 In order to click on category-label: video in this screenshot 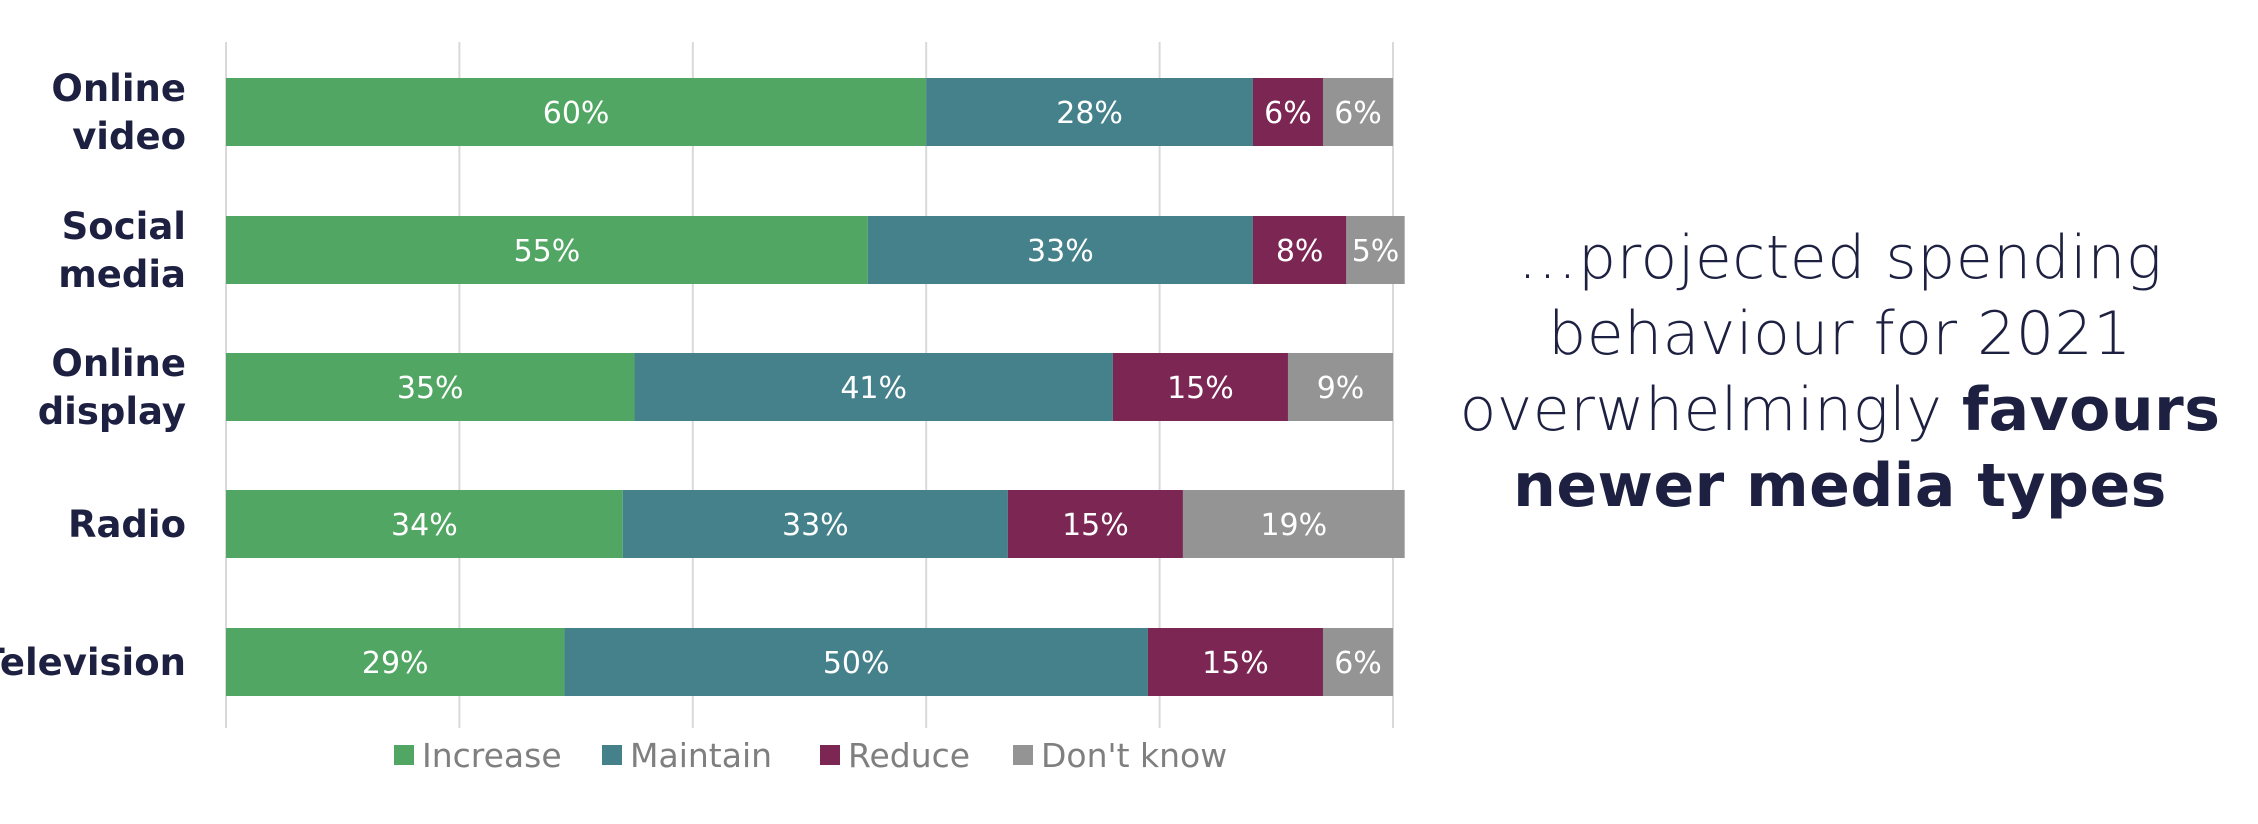, I will do `click(129, 136)`.